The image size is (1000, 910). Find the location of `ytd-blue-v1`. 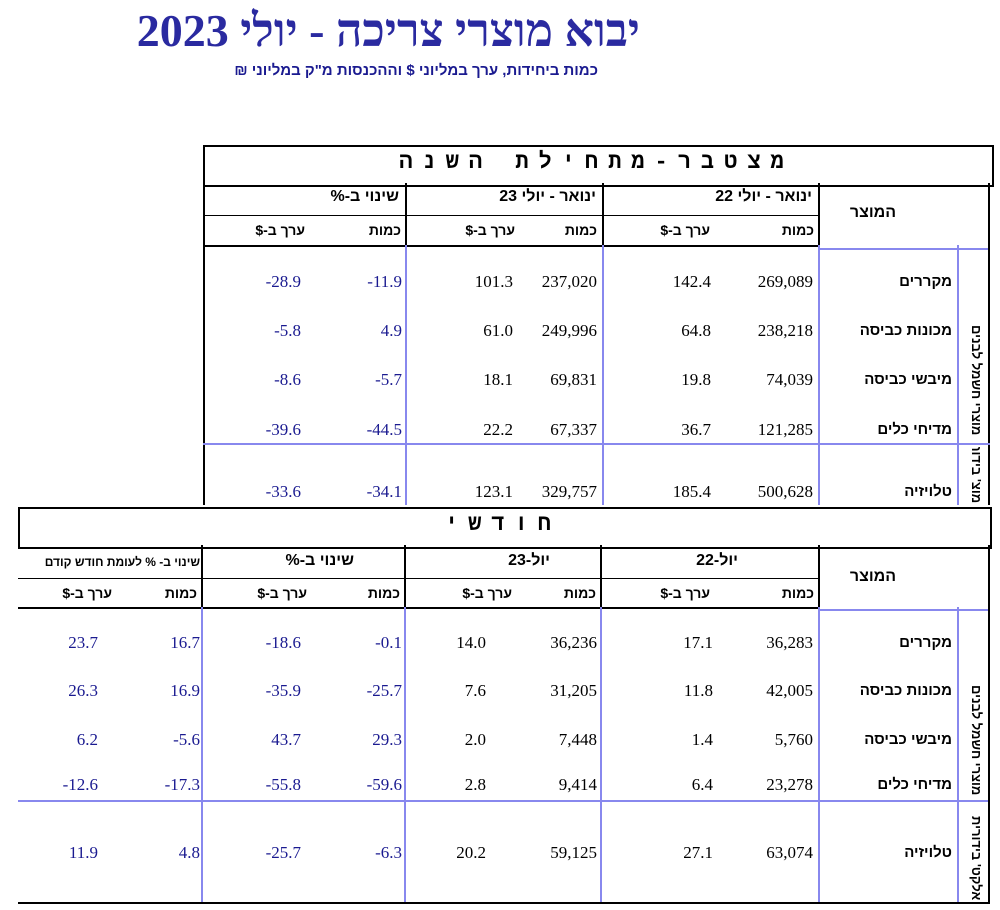

ytd-blue-v1 is located at coordinates (406, 375).